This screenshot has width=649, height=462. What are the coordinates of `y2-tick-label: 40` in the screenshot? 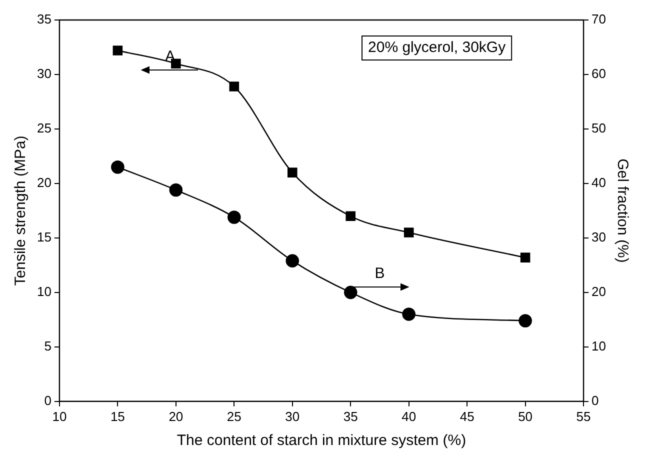 It's located at (599, 182).